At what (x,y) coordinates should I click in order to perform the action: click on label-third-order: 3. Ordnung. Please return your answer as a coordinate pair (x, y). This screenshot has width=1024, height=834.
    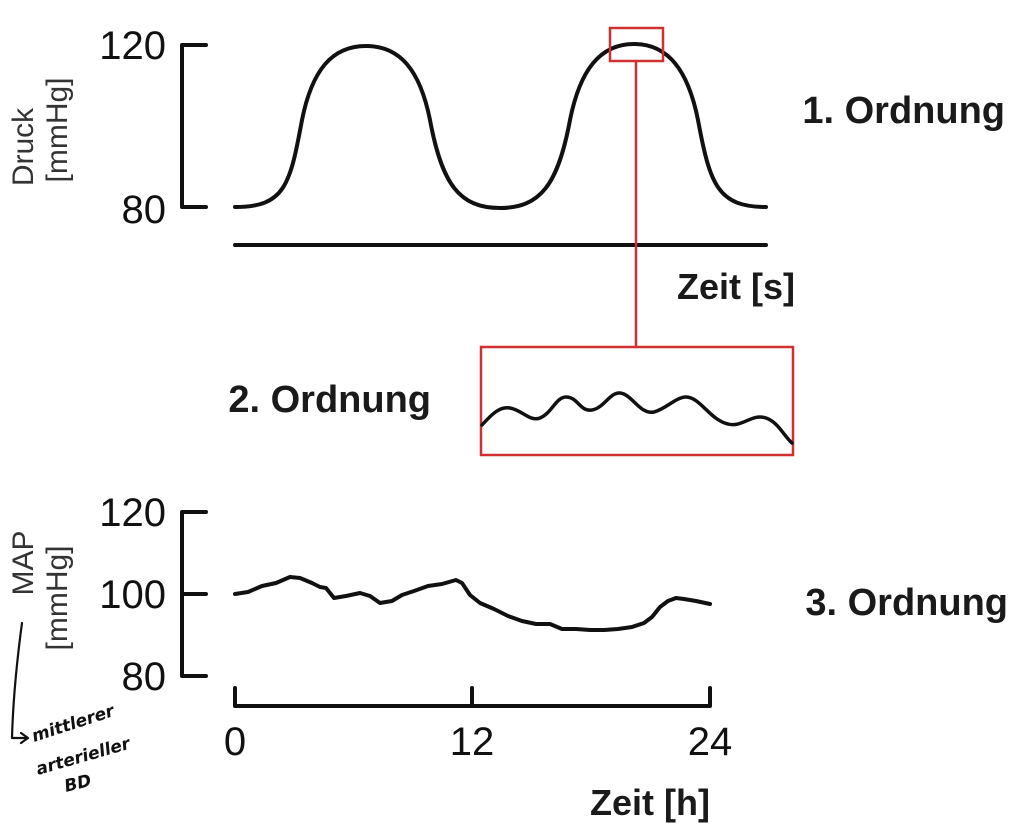
    Looking at the image, I should click on (906, 603).